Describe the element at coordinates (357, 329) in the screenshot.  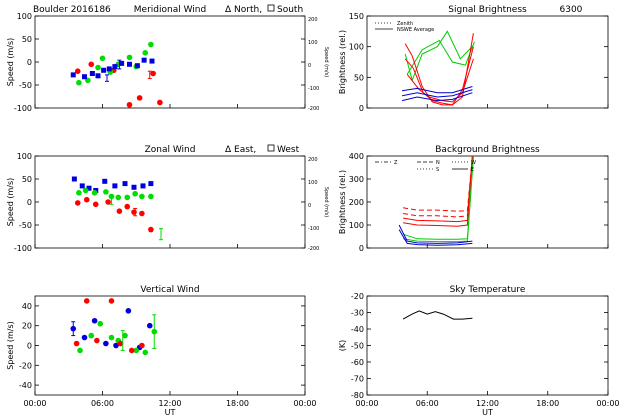
I see `chart-6-ytick-label: -40` at that location.